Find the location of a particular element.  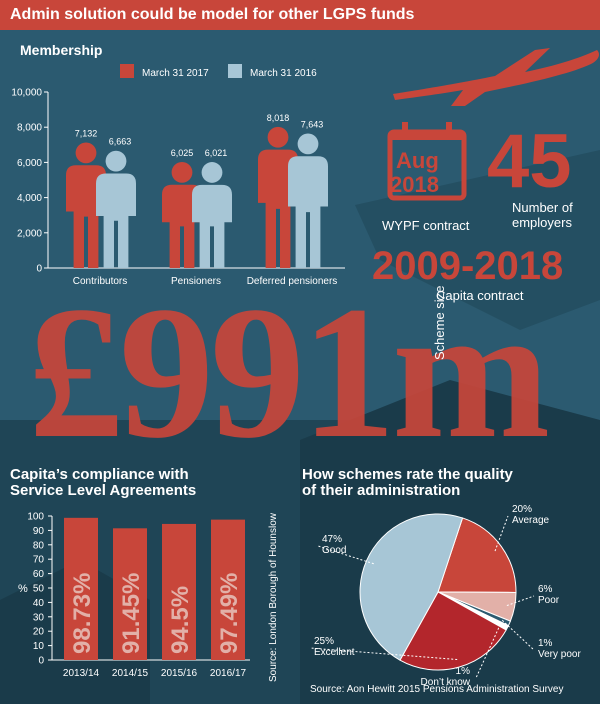

value-label: 6,663 is located at coordinates (120, 142).